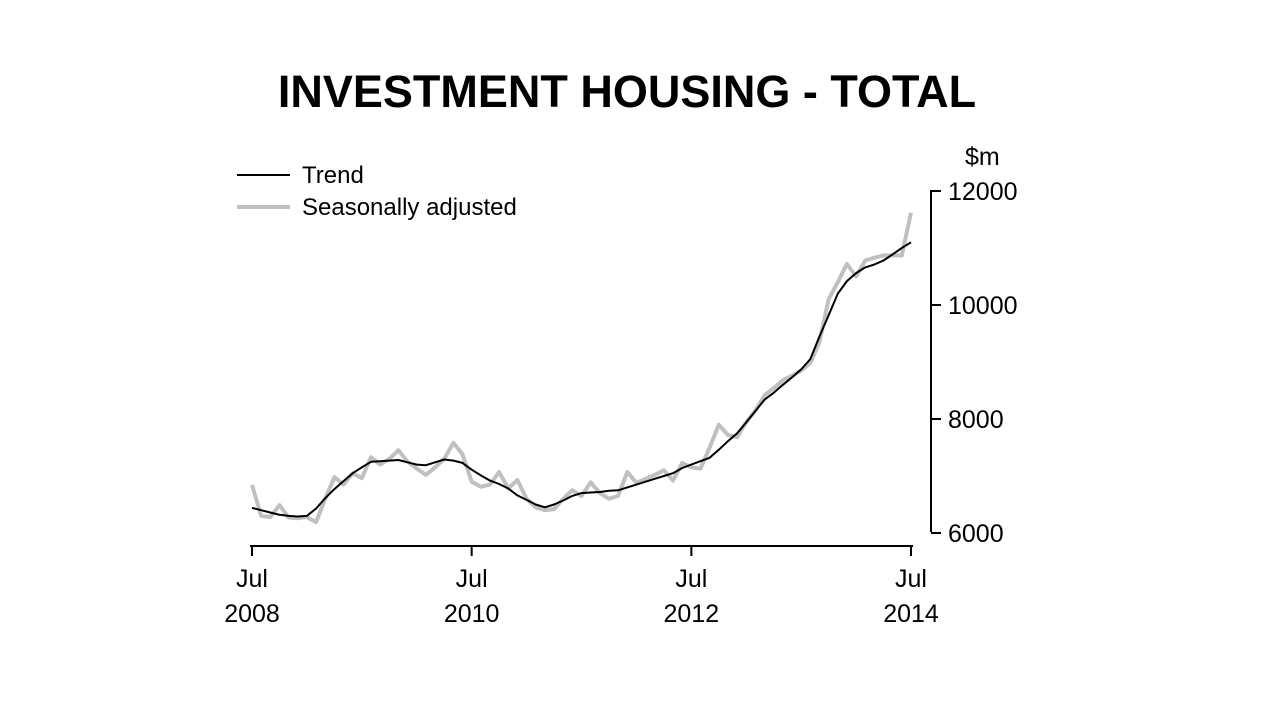  I want to click on y-tick-label: 6000, so click(976, 534).